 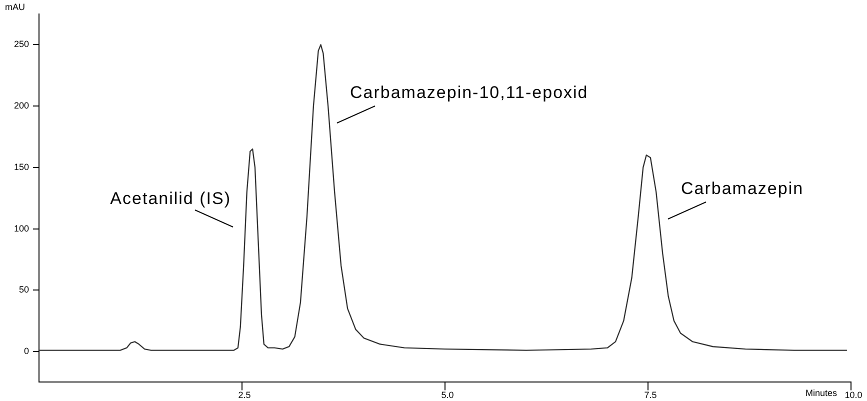 I want to click on y-tick-label: 150, so click(x=21, y=167).